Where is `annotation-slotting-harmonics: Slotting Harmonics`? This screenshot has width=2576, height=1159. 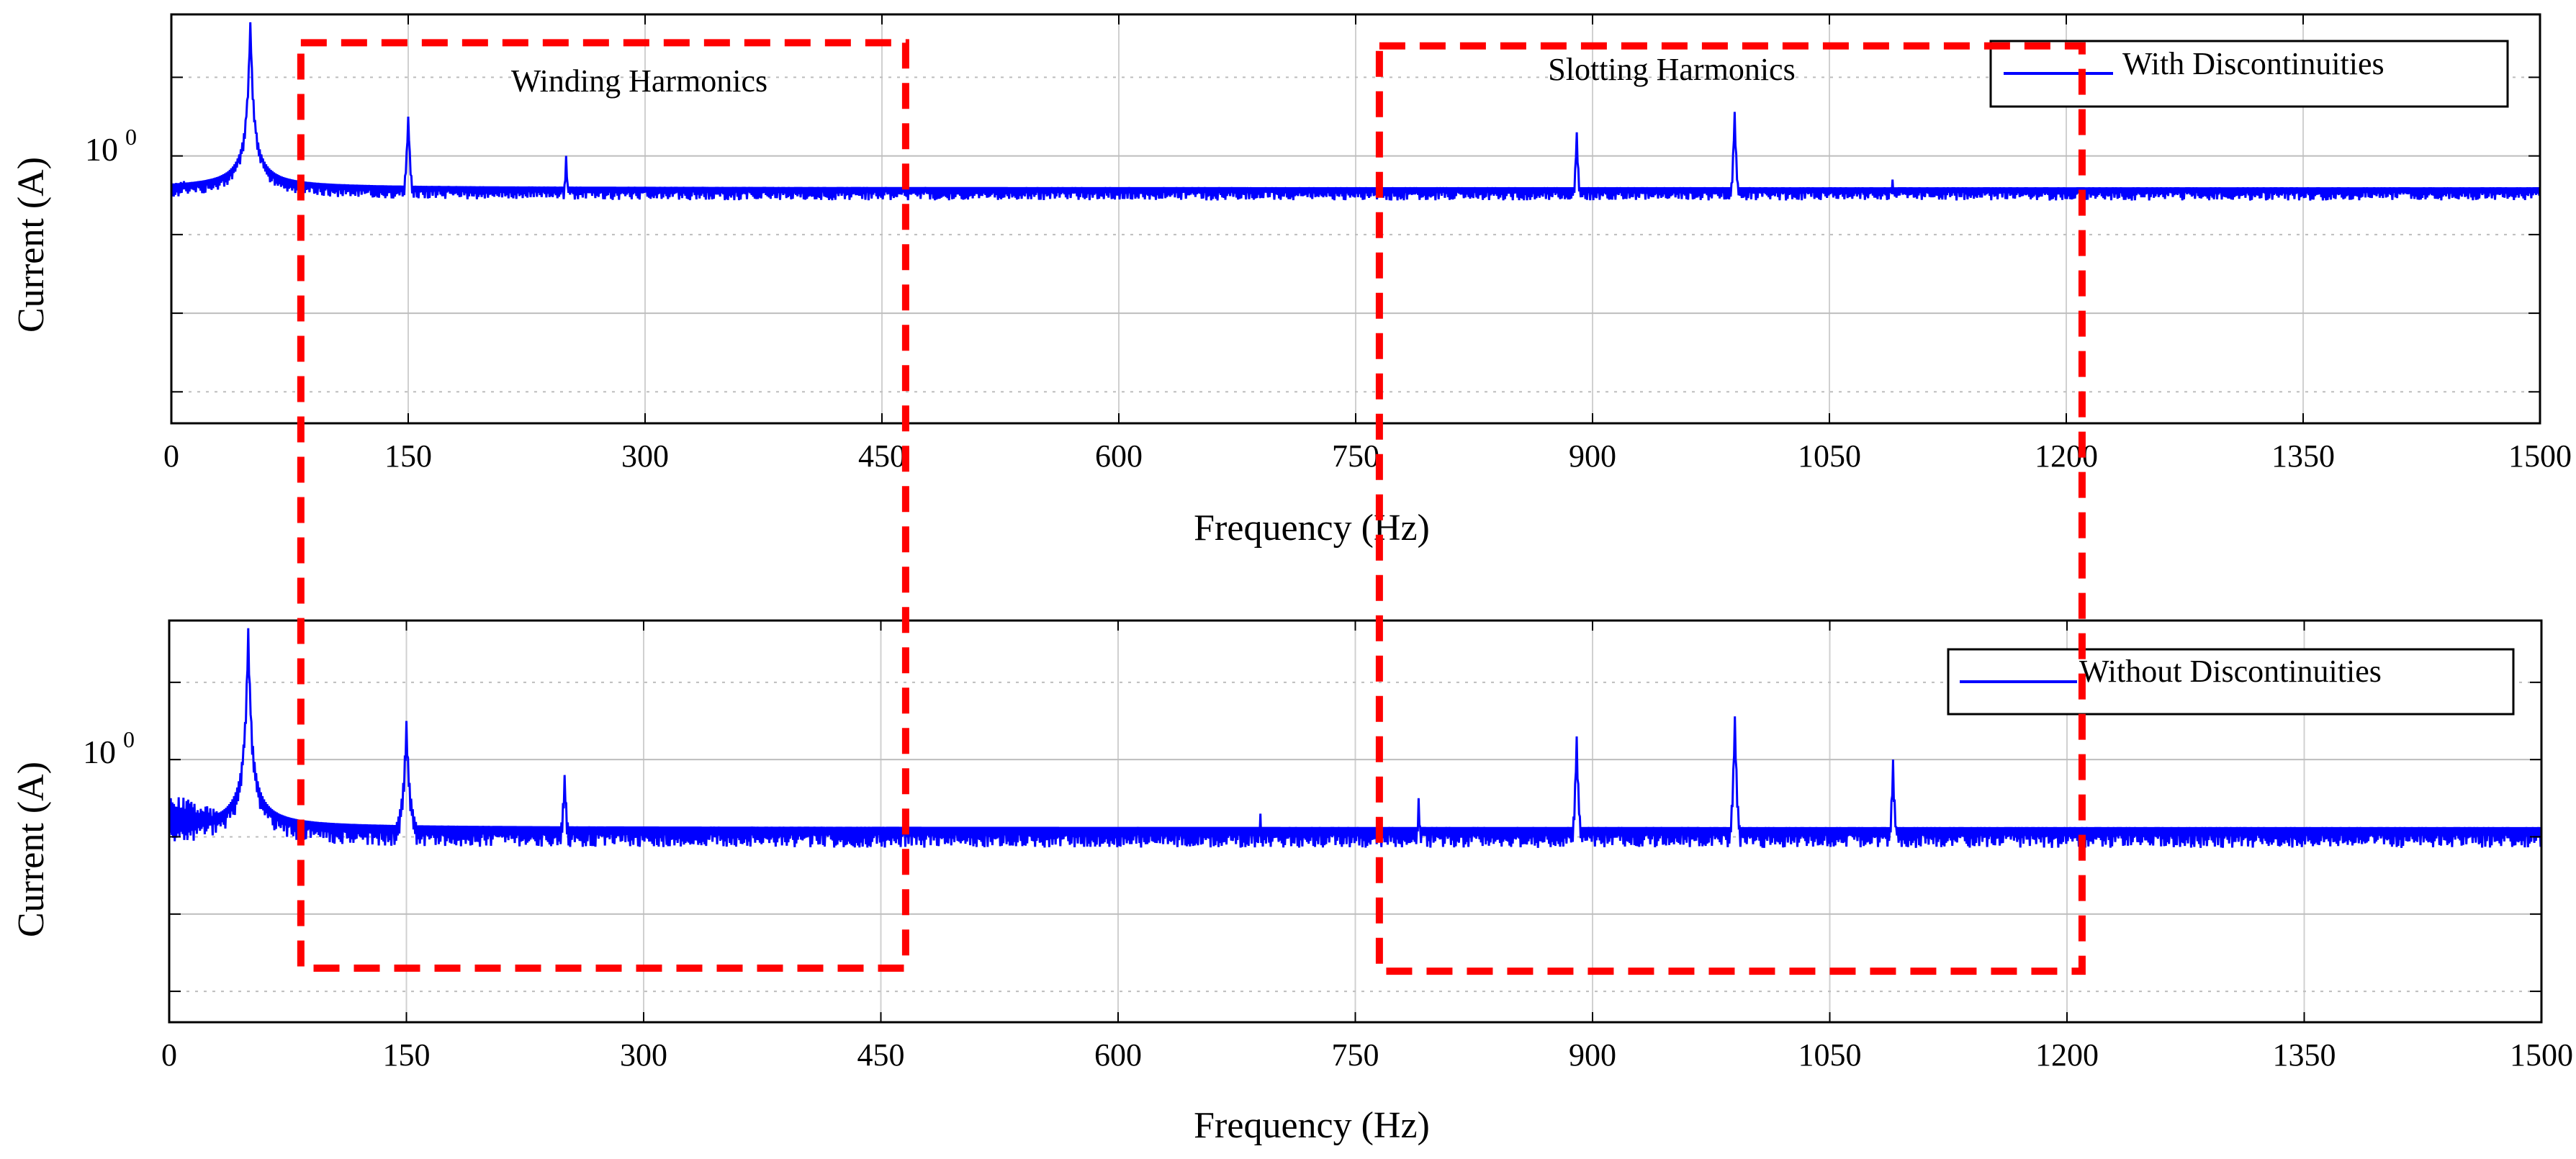
annotation-slotting-harmonics: Slotting Harmonics is located at coordinates (1671, 69).